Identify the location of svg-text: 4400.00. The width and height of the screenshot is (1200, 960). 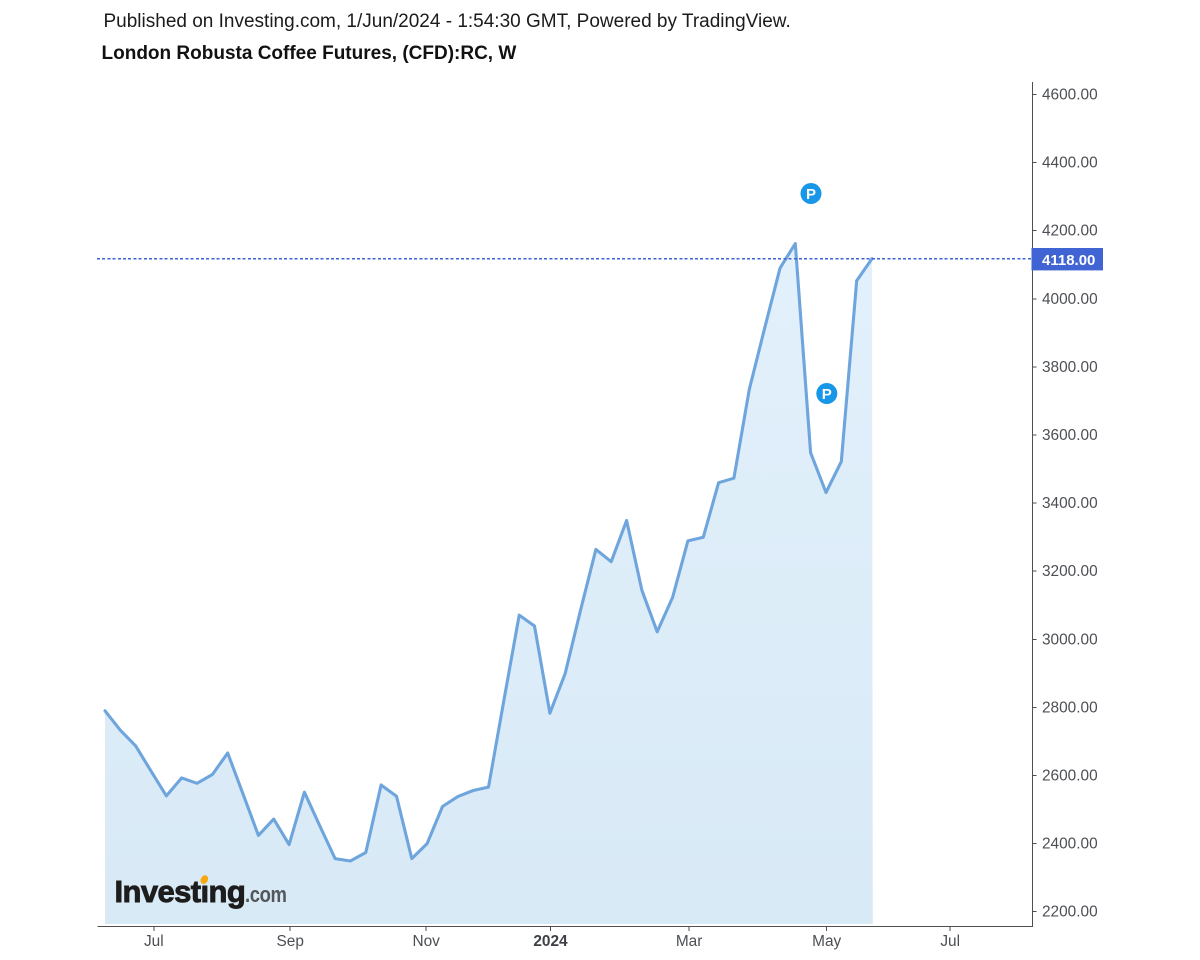
(1070, 163).